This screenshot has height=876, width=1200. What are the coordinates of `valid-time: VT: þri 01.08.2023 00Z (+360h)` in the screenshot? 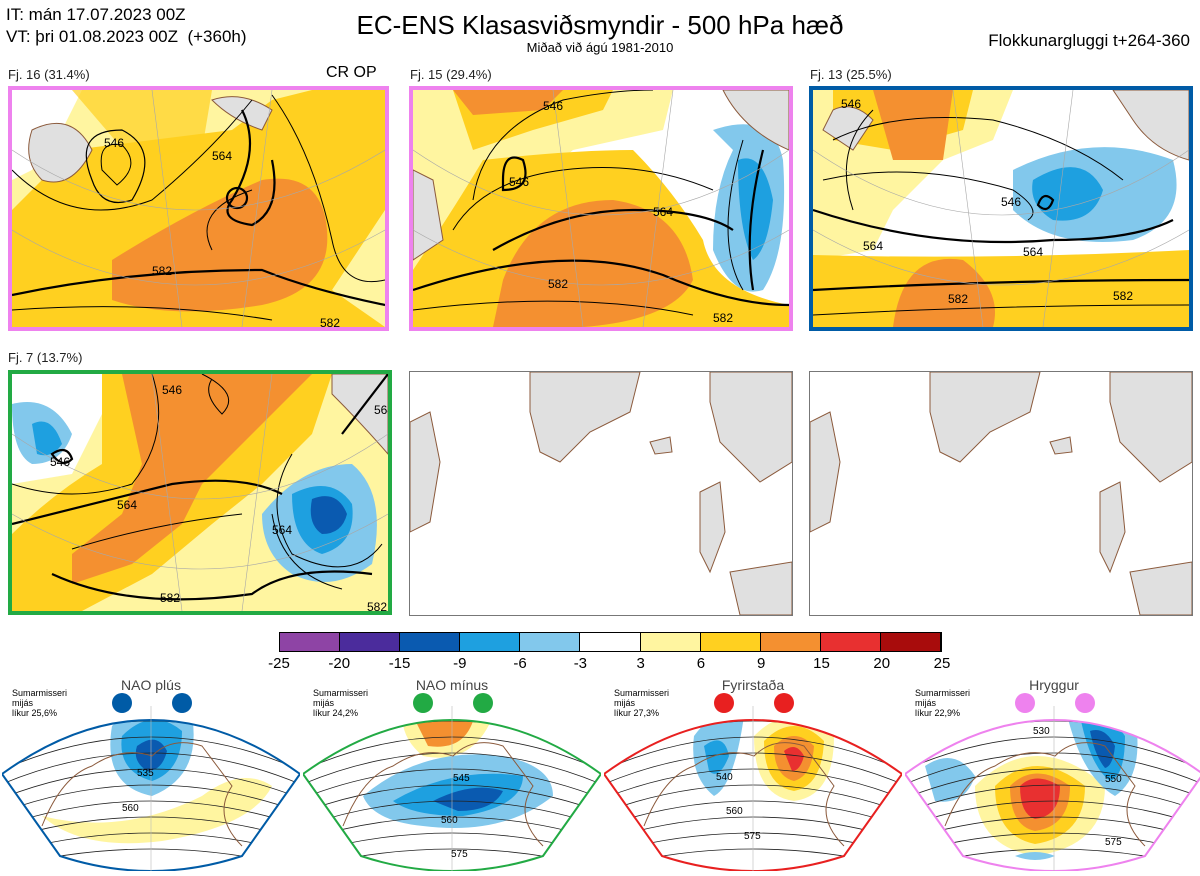 It's located at (126, 36).